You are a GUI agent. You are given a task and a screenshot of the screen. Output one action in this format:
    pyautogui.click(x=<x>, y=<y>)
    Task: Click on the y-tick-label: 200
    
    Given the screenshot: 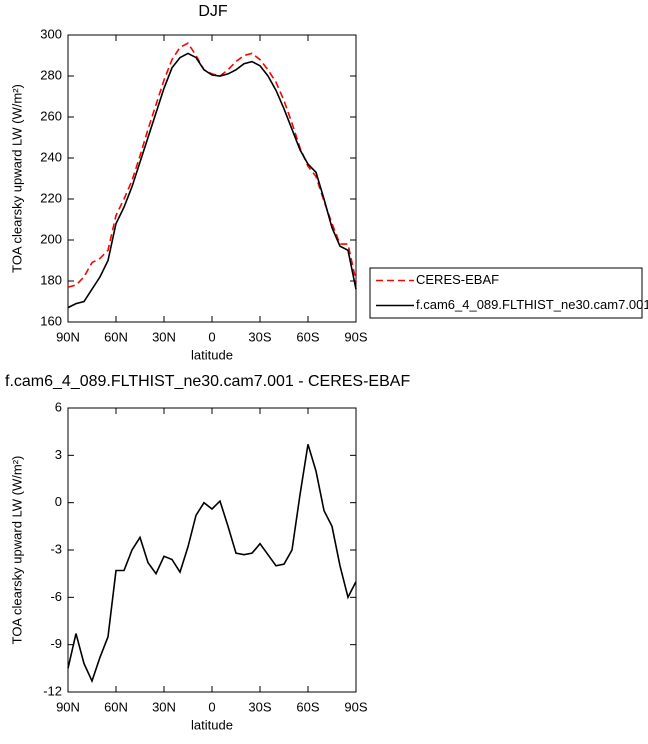 What is the action you would take?
    pyautogui.click(x=51, y=238)
    